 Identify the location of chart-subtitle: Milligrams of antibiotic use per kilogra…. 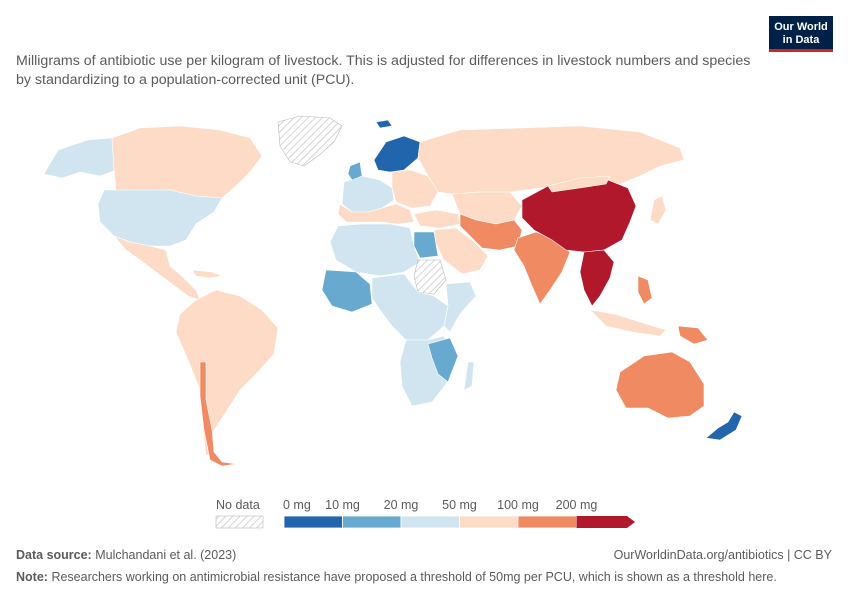
(383, 70).